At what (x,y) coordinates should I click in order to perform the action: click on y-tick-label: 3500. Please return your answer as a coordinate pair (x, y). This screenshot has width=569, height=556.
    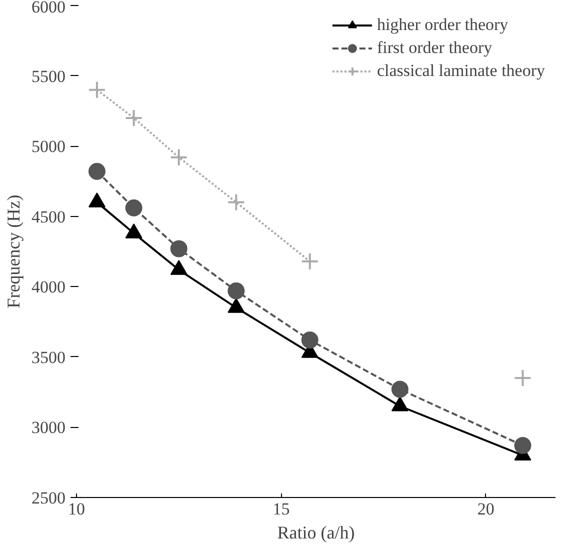
    Looking at the image, I should click on (49, 357).